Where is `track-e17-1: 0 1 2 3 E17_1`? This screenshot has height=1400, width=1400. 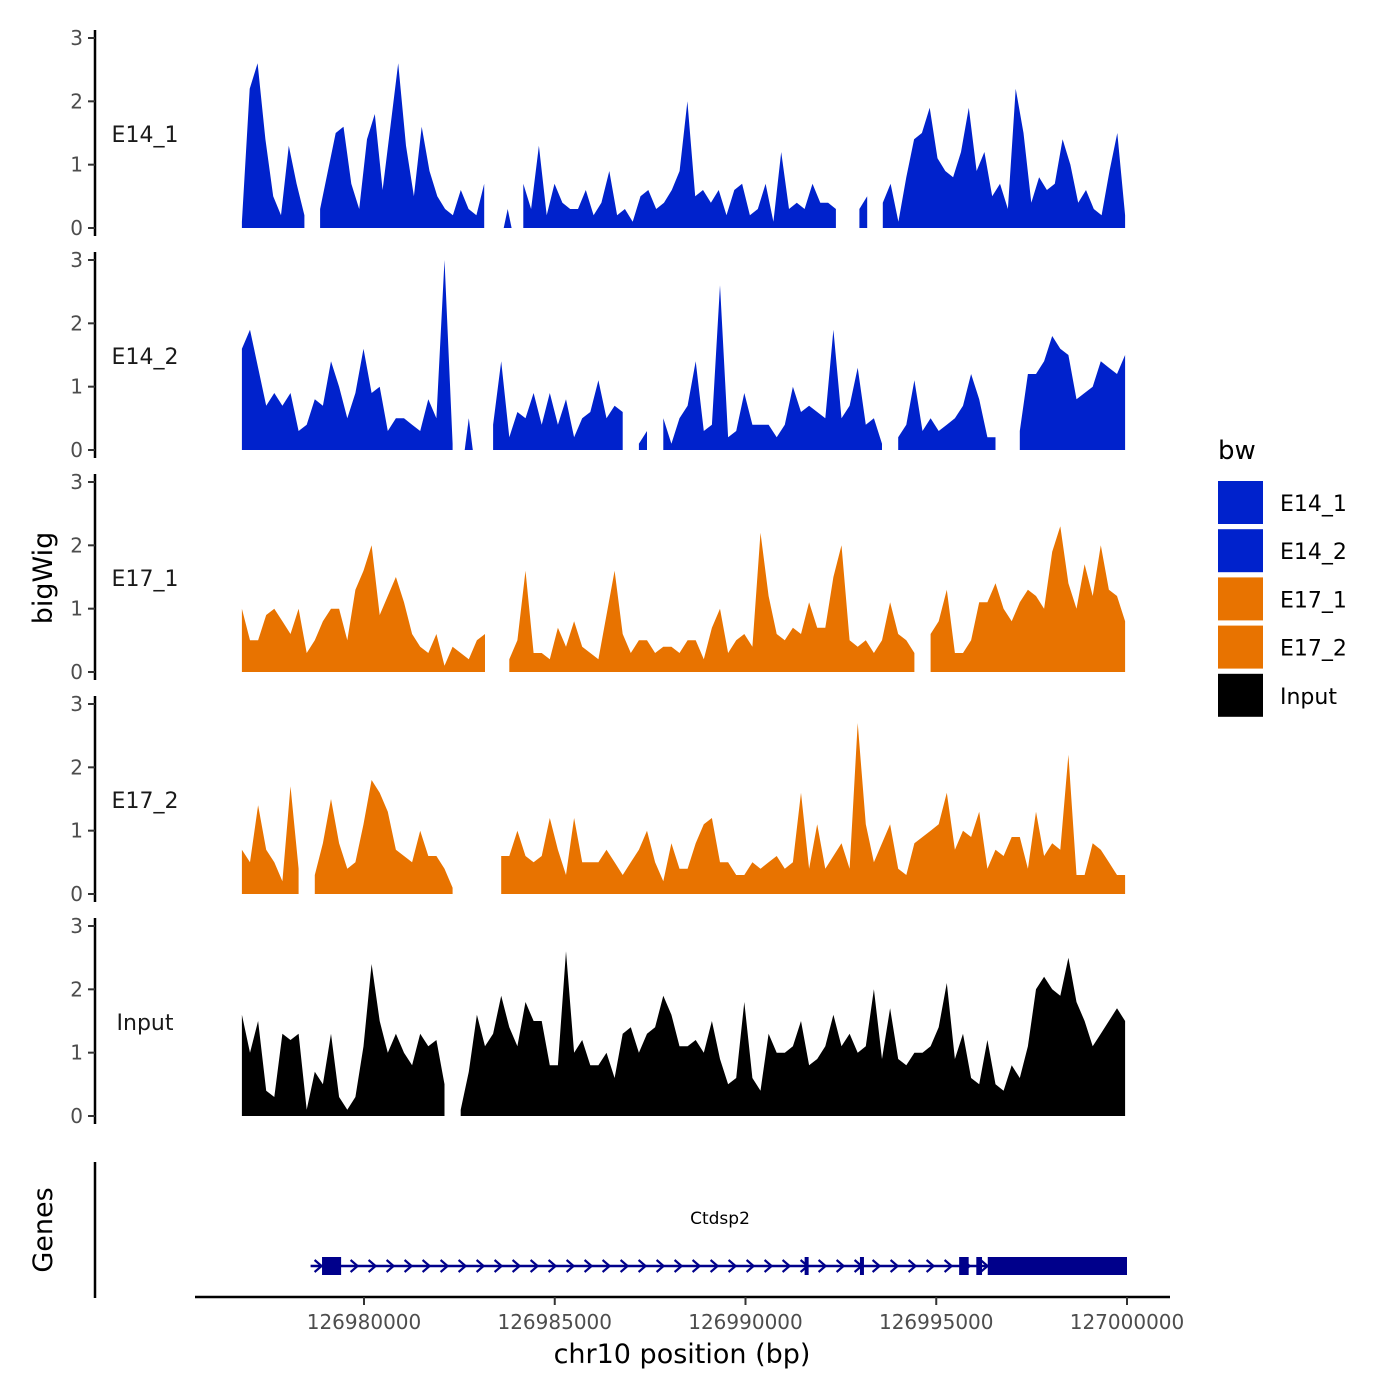
track-e17-1: 0 1 2 3 E17_1 is located at coordinates (598, 577).